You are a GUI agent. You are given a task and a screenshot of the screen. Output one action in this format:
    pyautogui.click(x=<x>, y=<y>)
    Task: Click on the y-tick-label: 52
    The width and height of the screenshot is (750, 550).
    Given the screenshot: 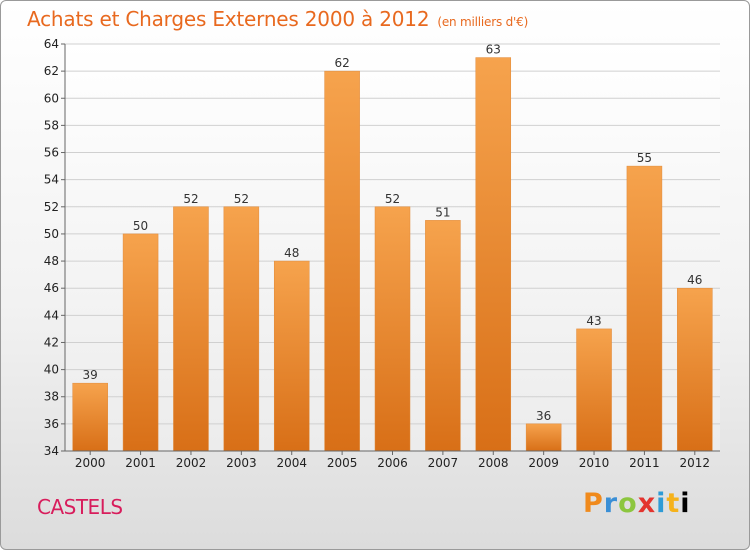 What is the action you would take?
    pyautogui.click(x=51, y=207)
    